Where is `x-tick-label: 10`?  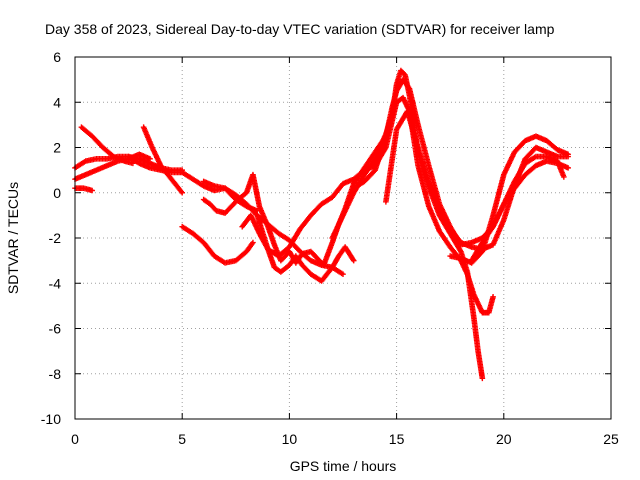
x-tick-label: 10 is located at coordinates (290, 439).